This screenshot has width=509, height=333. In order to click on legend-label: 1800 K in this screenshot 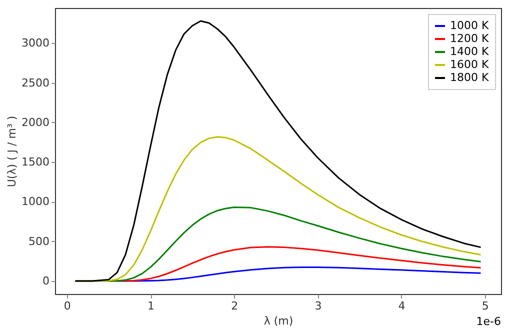, I will do `click(470, 77)`.